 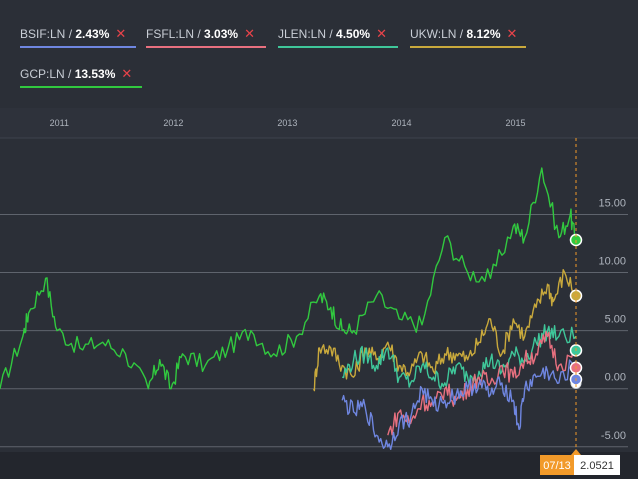 I want to click on y-tick-label: 15.00, so click(x=612, y=203).